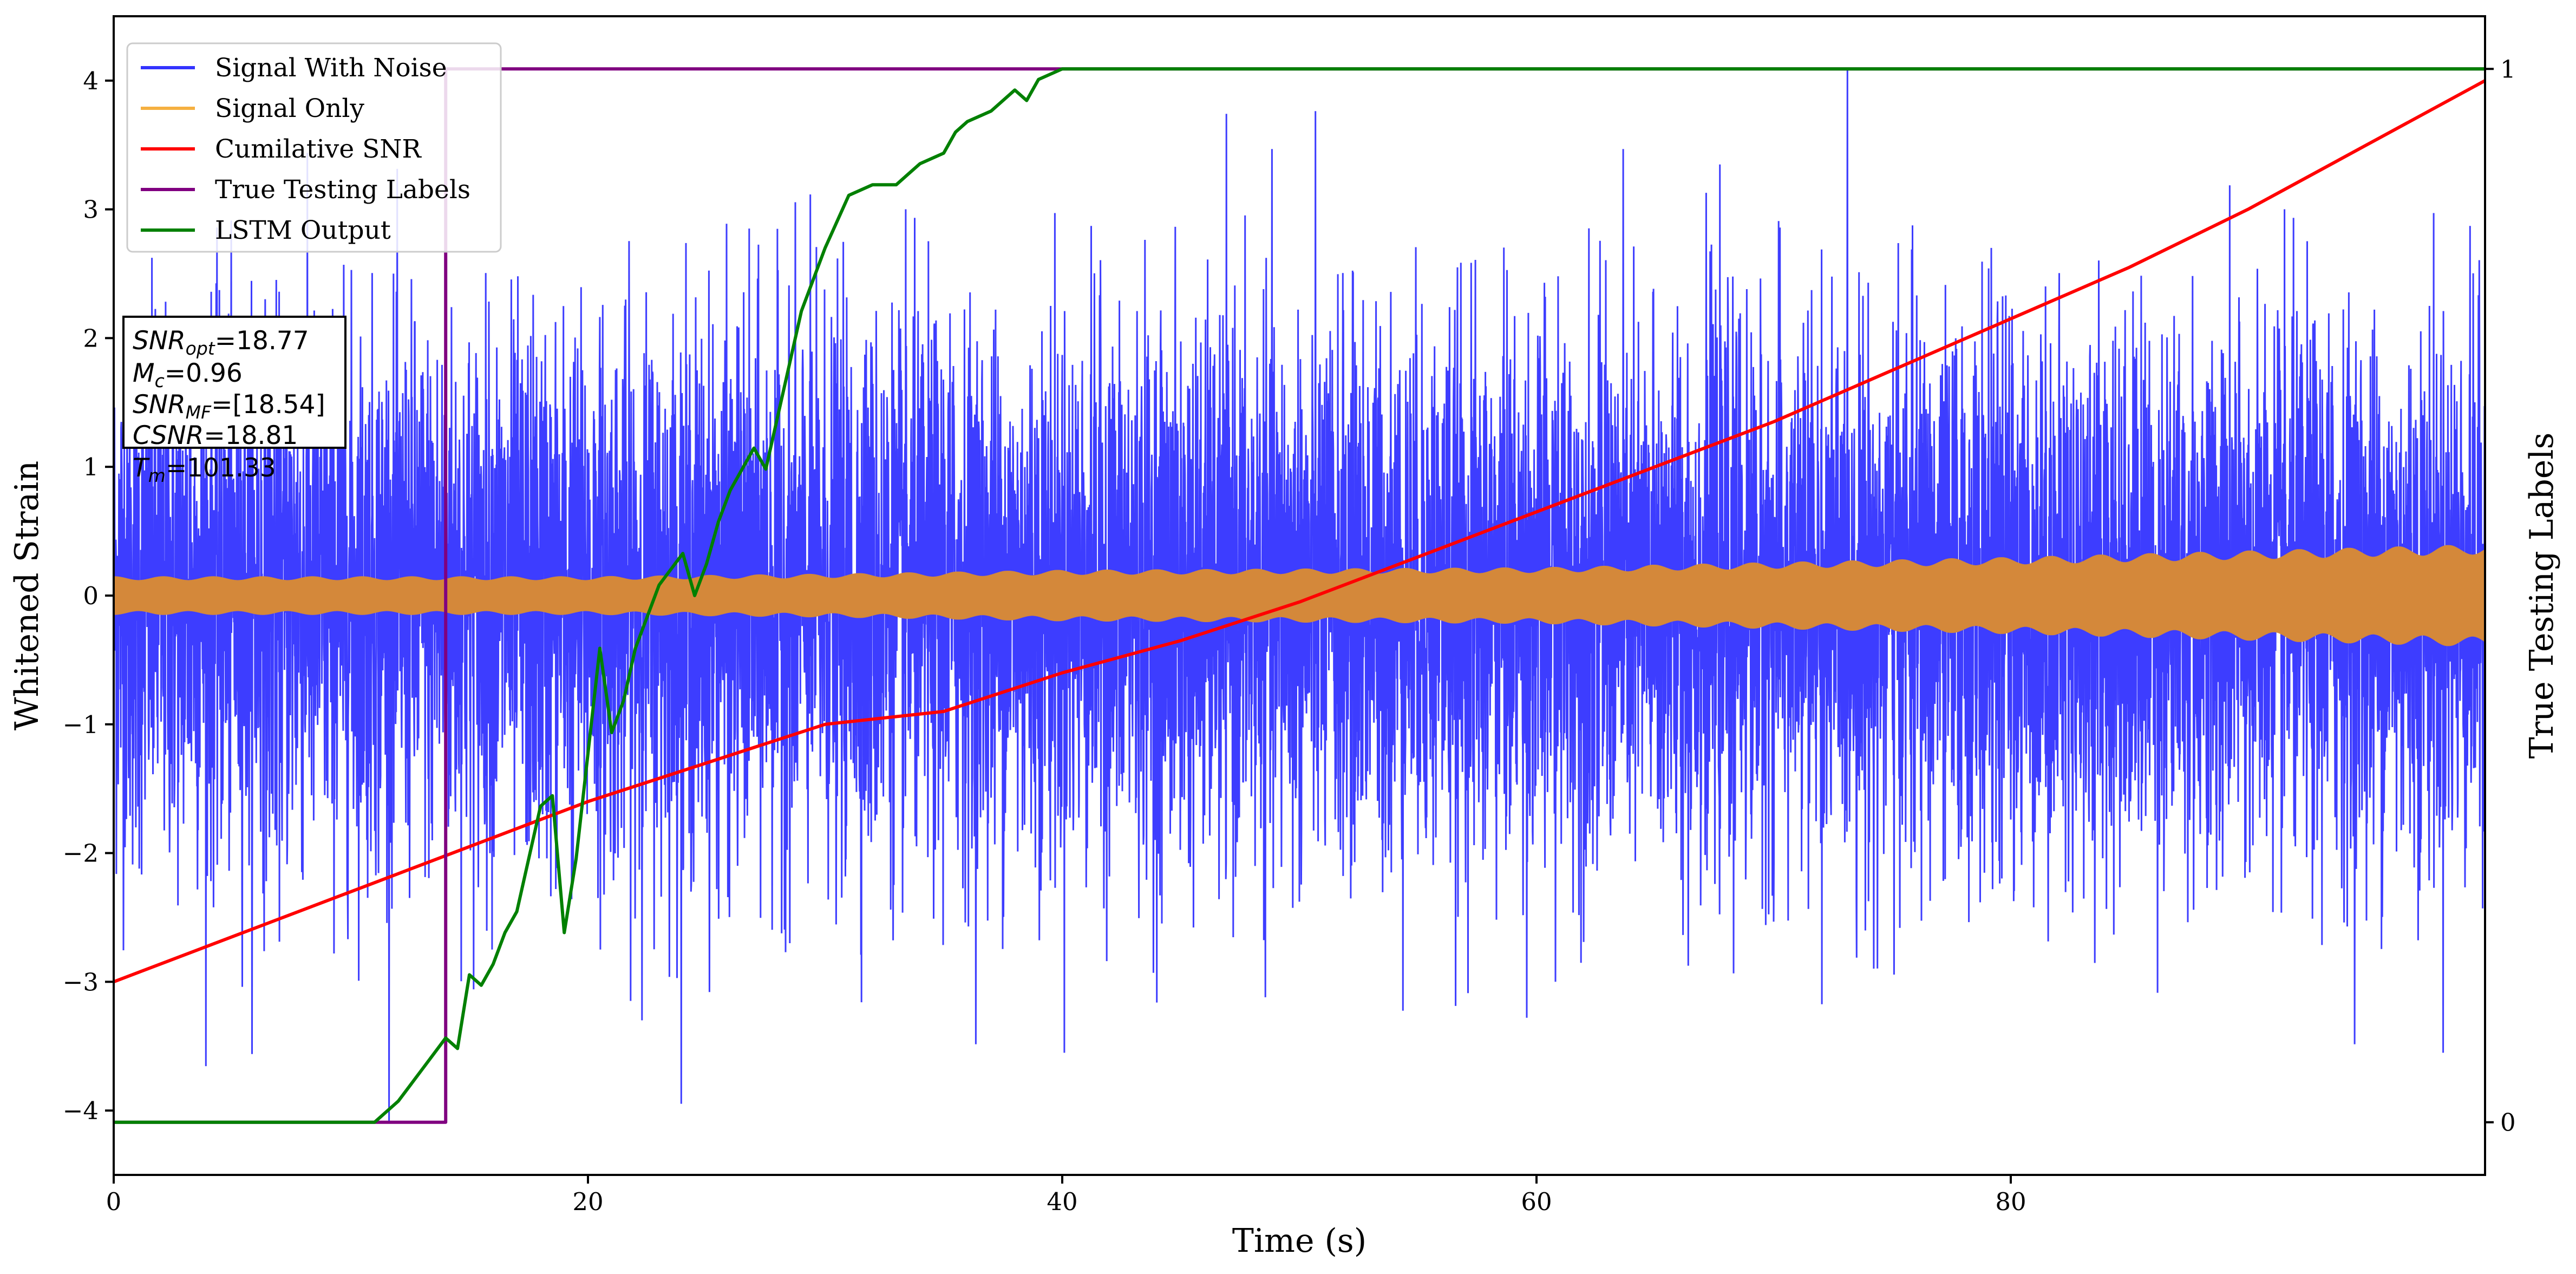 Image resolution: width=2576 pixels, height=1274 pixels. What do you see at coordinates (318, 149) in the screenshot?
I see `legend-label: Cumilative SNR` at bounding box center [318, 149].